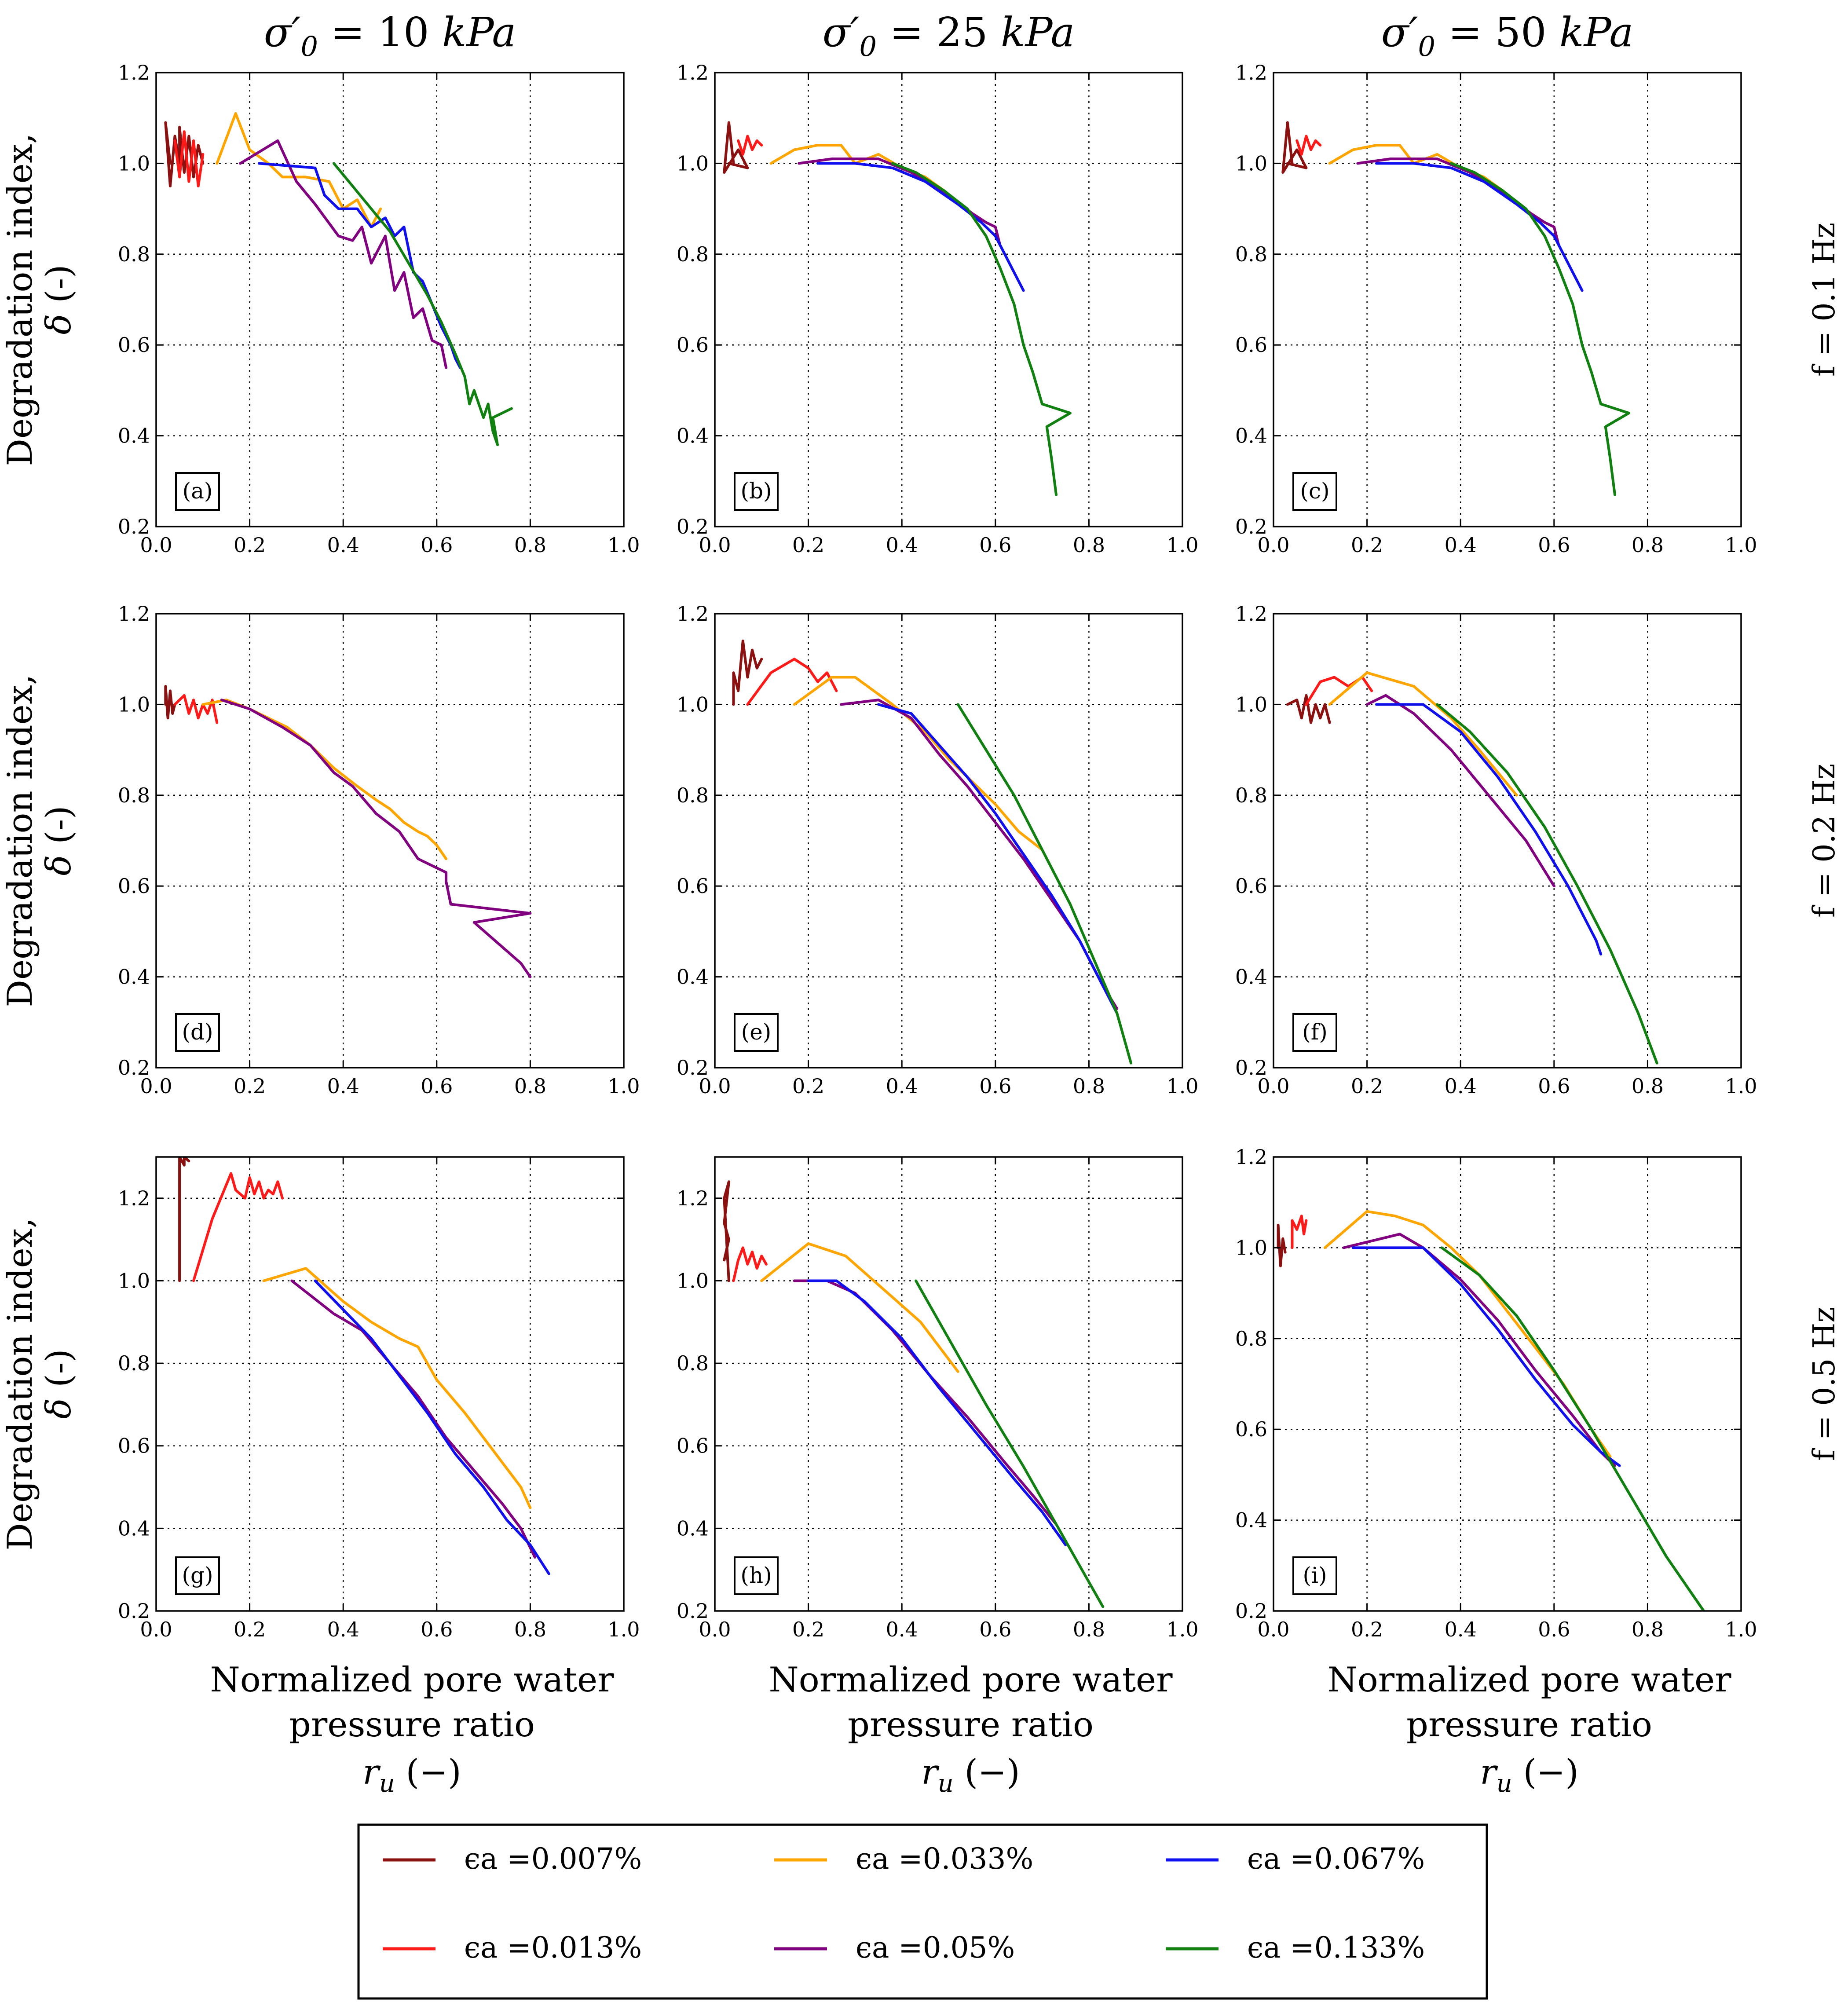 The width and height of the screenshot is (1848, 2002). What do you see at coordinates (20, 1383) in the screenshot?
I see `y-axis-label-line1: Degradation index,` at bounding box center [20, 1383].